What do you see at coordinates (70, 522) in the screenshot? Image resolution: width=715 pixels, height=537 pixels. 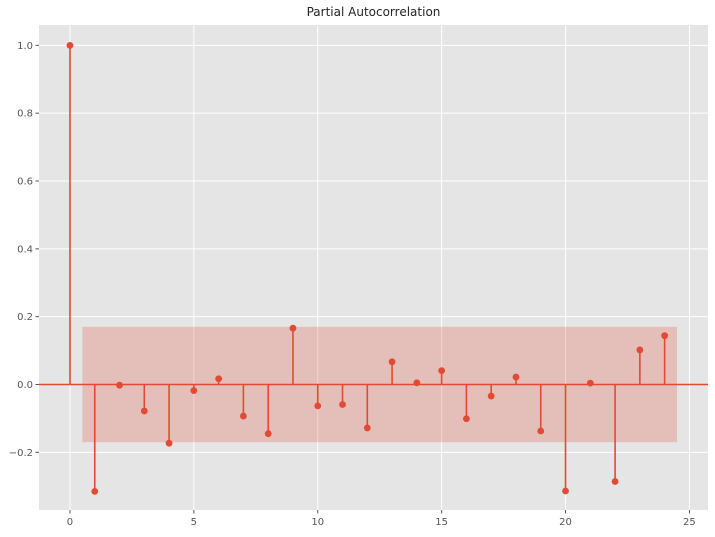 I see `x-tick-label: 0` at bounding box center [70, 522].